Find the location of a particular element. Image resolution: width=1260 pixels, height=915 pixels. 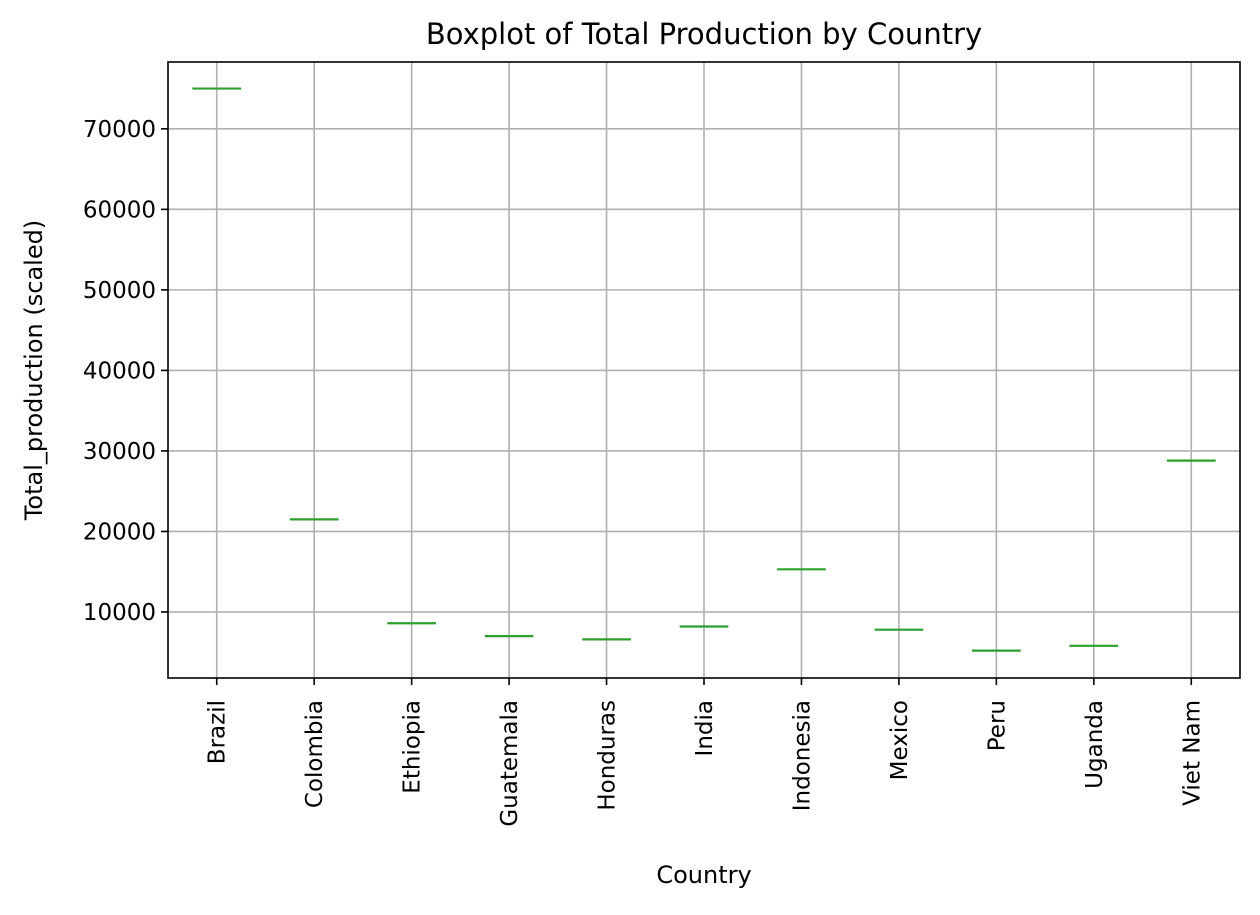

x-tick-label-mexico: Mexico is located at coordinates (900, 740).